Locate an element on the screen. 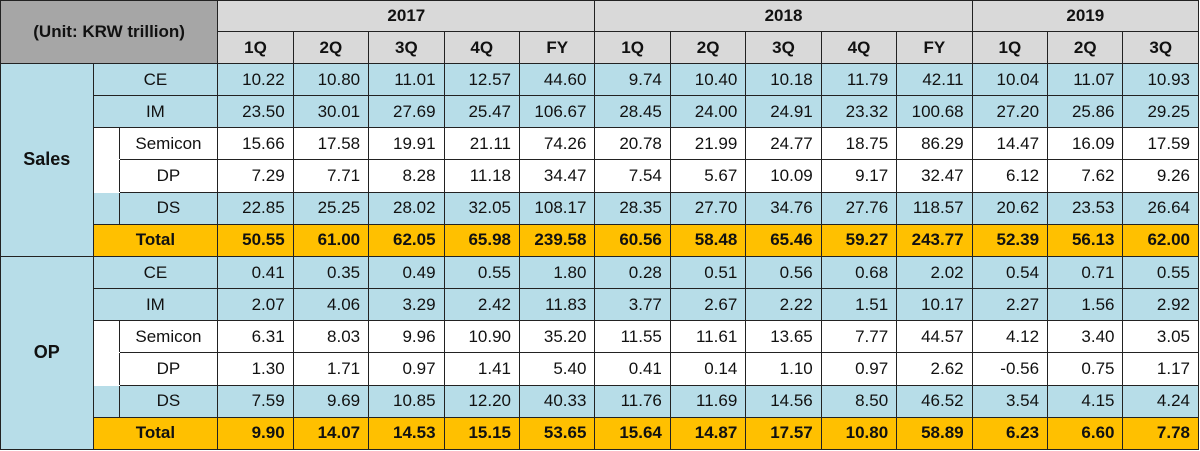  value-cell: 2.27 is located at coordinates (1010, 305).